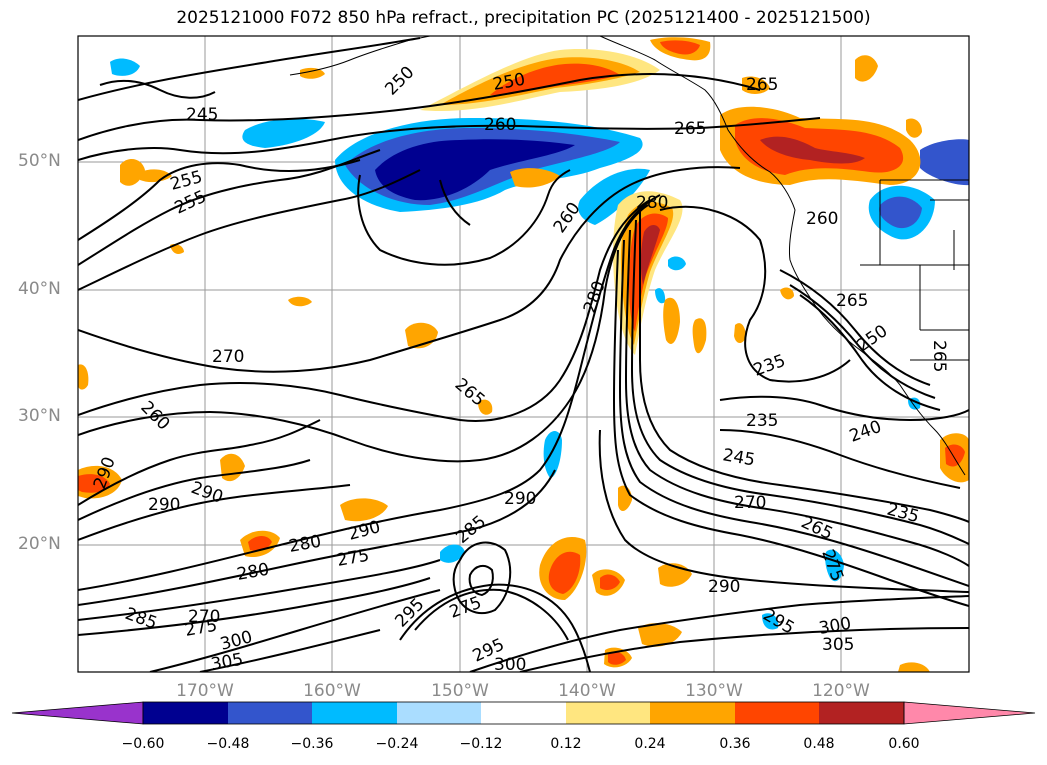 The image size is (1047, 765). Describe the element at coordinates (969, 713) in the screenshot. I see `colorbar-max-extend` at that location.